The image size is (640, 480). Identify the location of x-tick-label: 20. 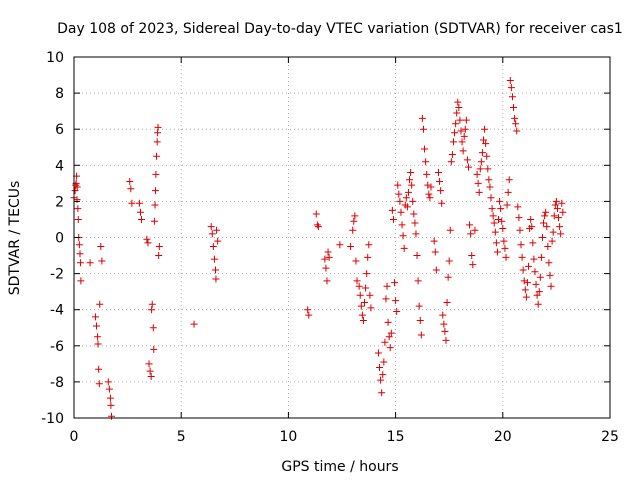
(503, 437).